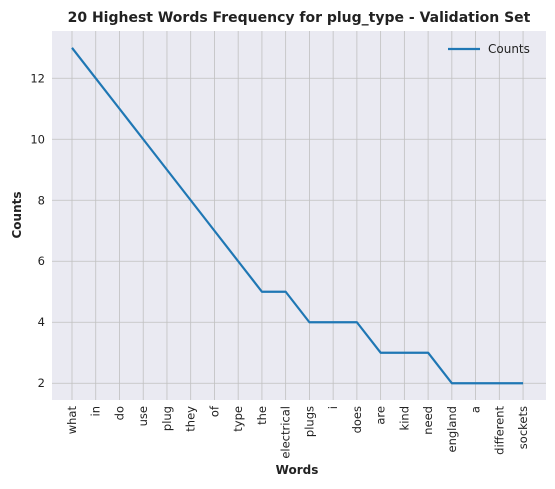 The height and width of the screenshot is (489, 555). What do you see at coordinates (17, 214) in the screenshot?
I see `y-axis-label: Counts` at bounding box center [17, 214].